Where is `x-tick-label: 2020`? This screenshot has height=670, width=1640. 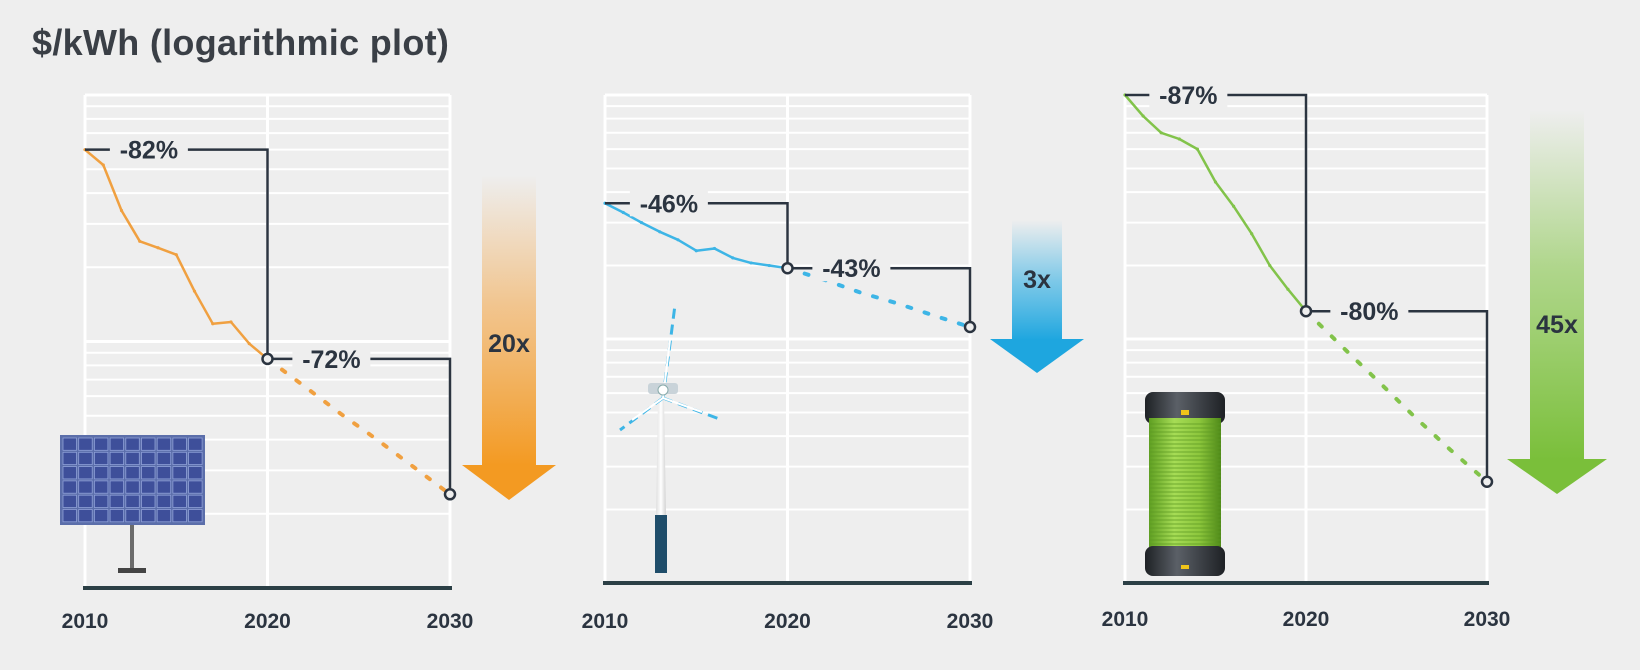
x-tick-label: 2020 is located at coordinates (787, 621).